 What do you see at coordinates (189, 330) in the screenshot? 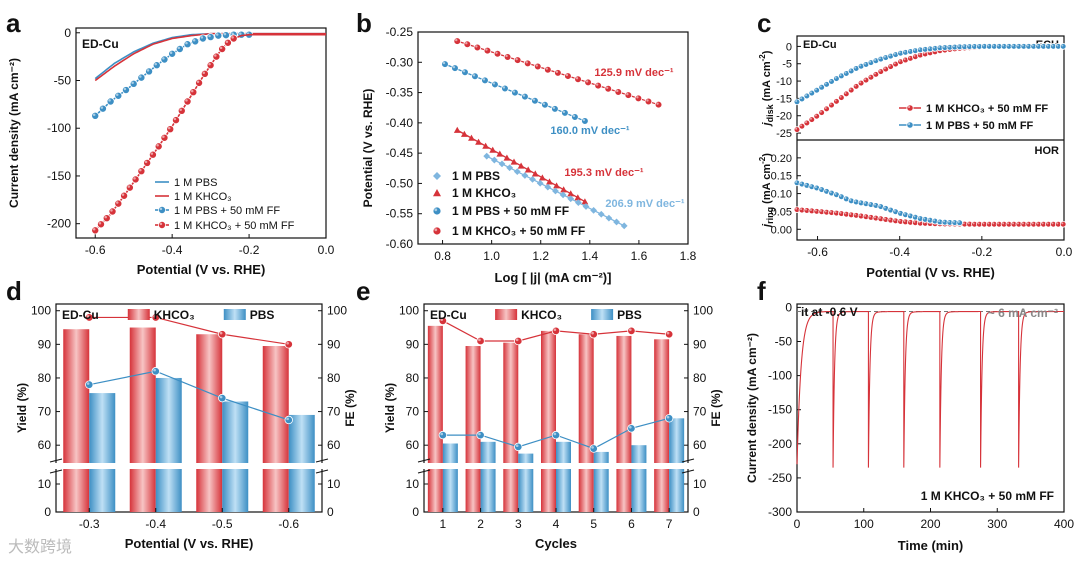
I see `fe-line` at bounding box center [189, 330].